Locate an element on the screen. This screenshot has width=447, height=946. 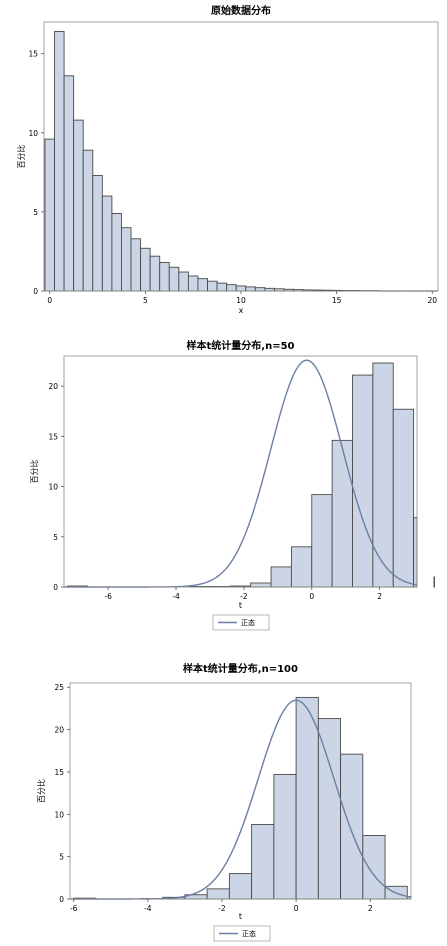
chart-title: 样本t统计量分布,n=100 is located at coordinates (240, 668).